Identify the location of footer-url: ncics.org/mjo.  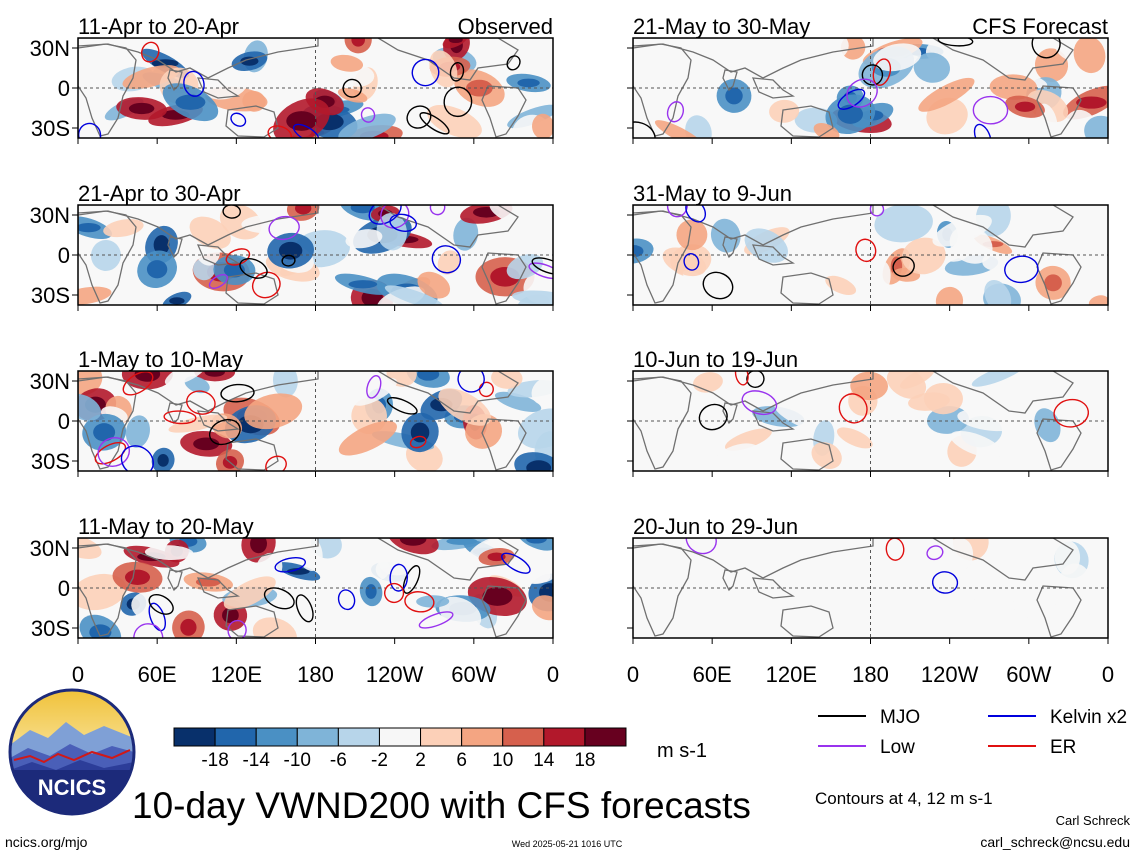
(46, 842).